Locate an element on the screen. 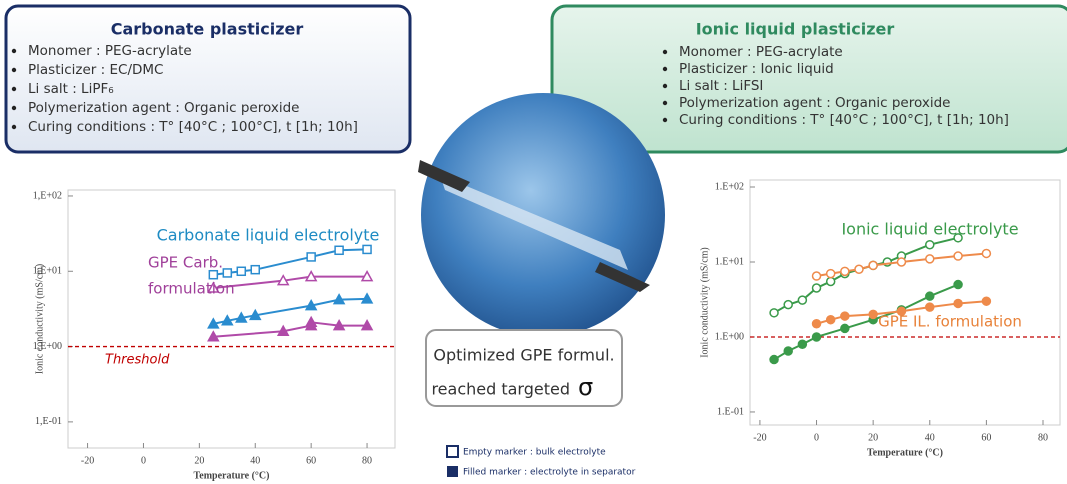  series-line is located at coordinates (290, 282).